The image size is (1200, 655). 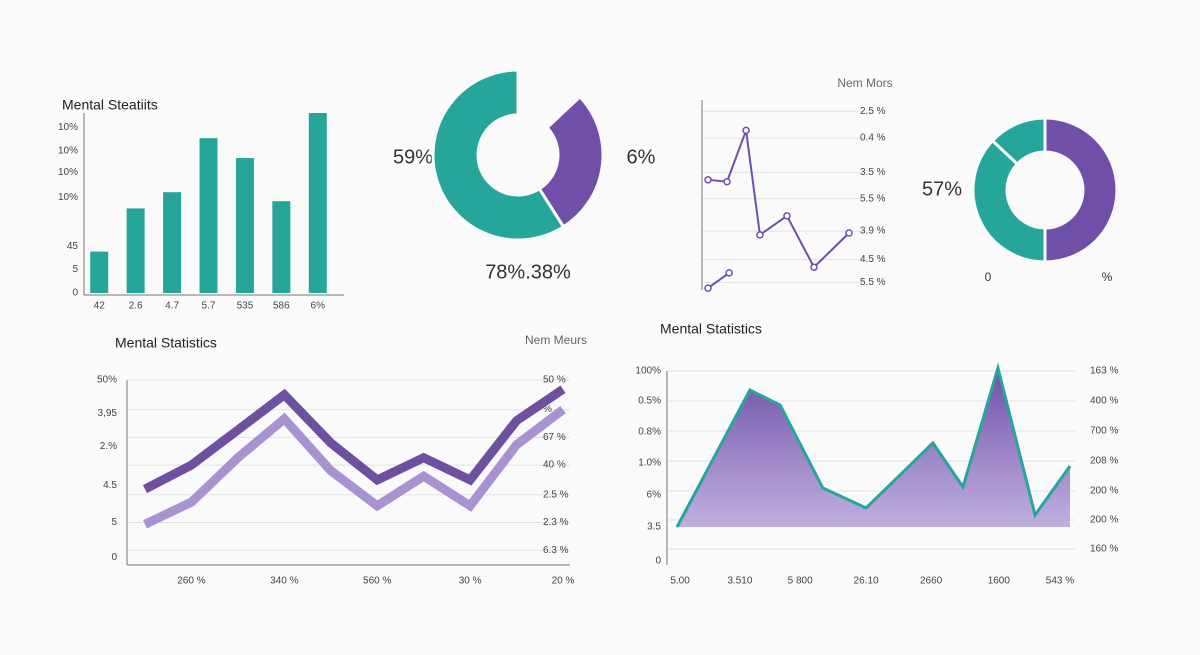 I want to click on y2-tick-label: 163 %, so click(x=1104, y=371).